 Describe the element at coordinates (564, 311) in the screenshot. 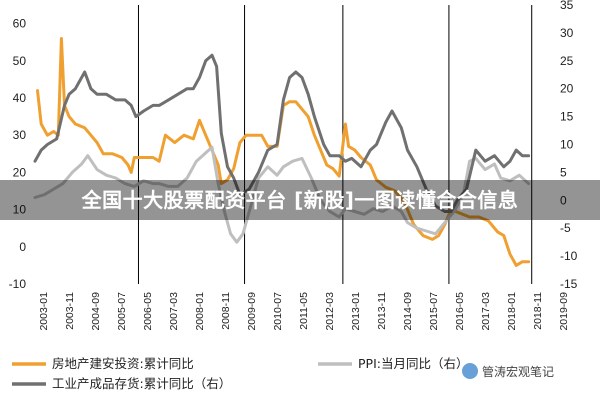

I see `x-tick-label: 2019-09` at that location.